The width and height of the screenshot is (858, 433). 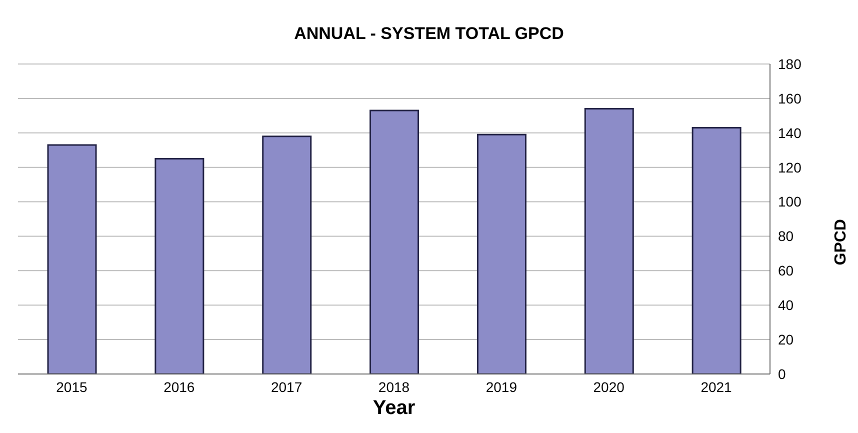 I want to click on y-tick-label: 60, so click(x=786, y=270).